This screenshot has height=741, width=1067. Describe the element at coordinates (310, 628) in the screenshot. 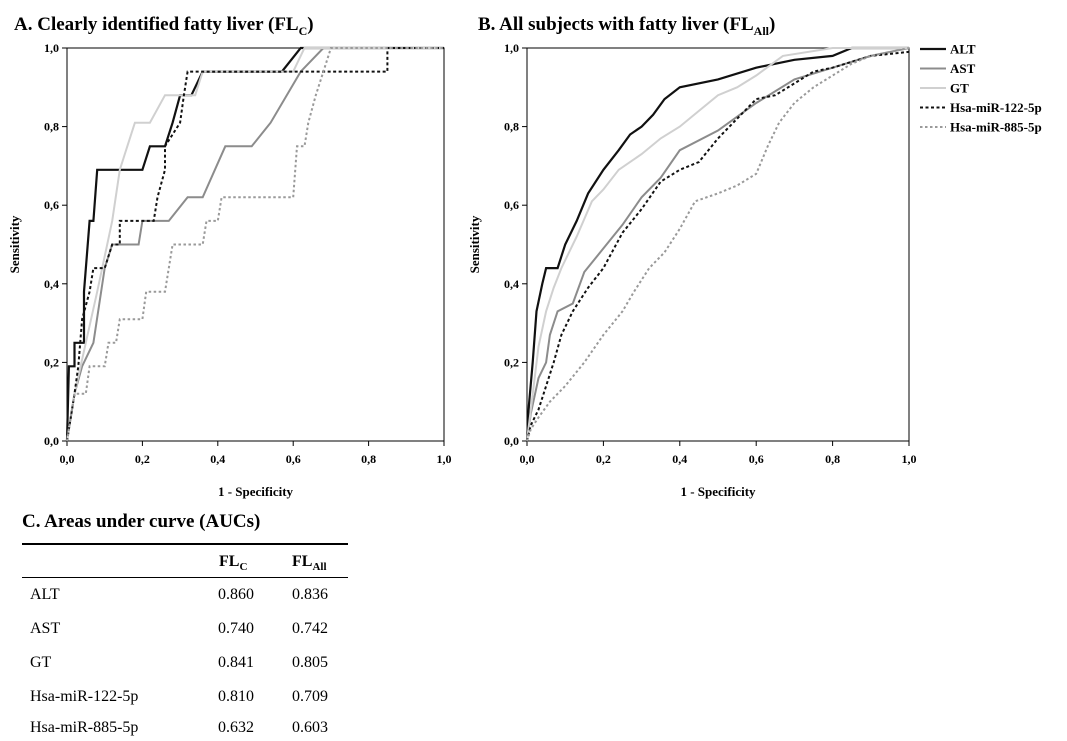

I see `auc-flall: 0.742` at that location.